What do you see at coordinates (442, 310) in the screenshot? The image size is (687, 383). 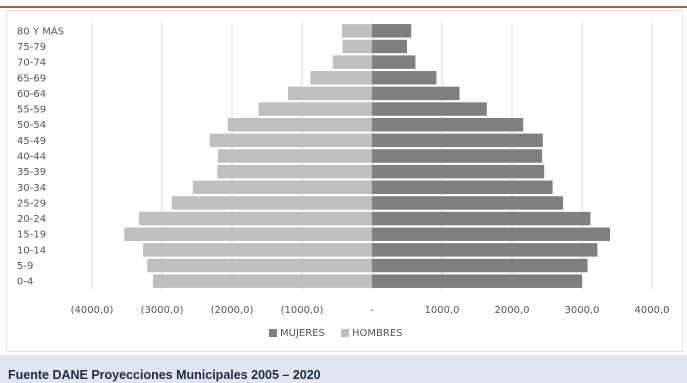 I see `x-tick-label: 1000,0` at bounding box center [442, 310].